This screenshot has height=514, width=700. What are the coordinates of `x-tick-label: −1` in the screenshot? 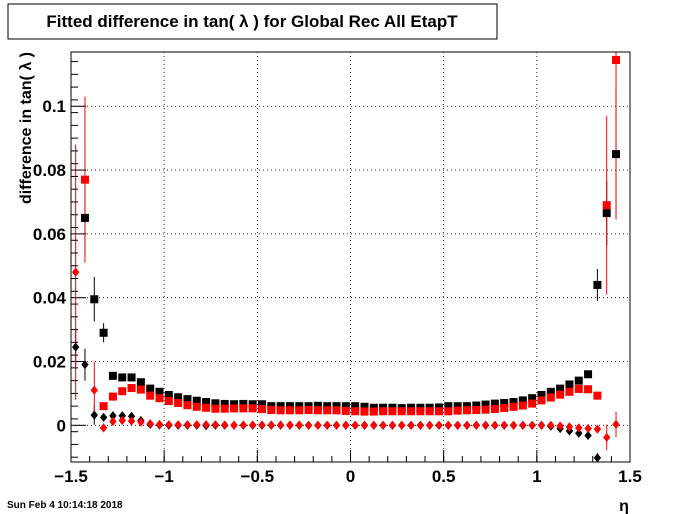 It's located at (163, 476).